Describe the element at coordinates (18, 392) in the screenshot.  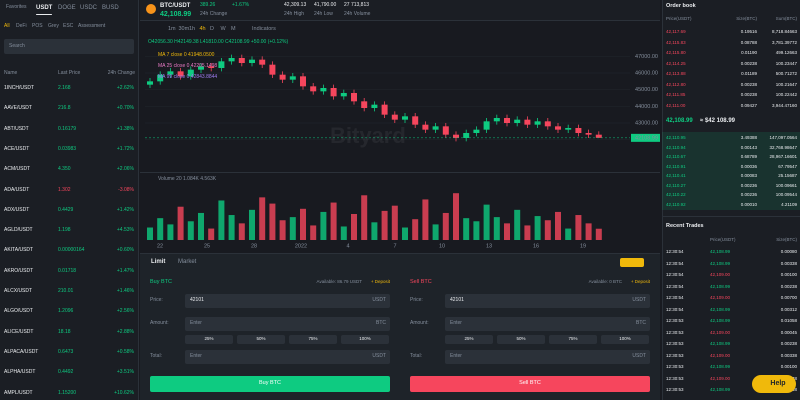
I see `market-name: AMPL/USDT` at that location.